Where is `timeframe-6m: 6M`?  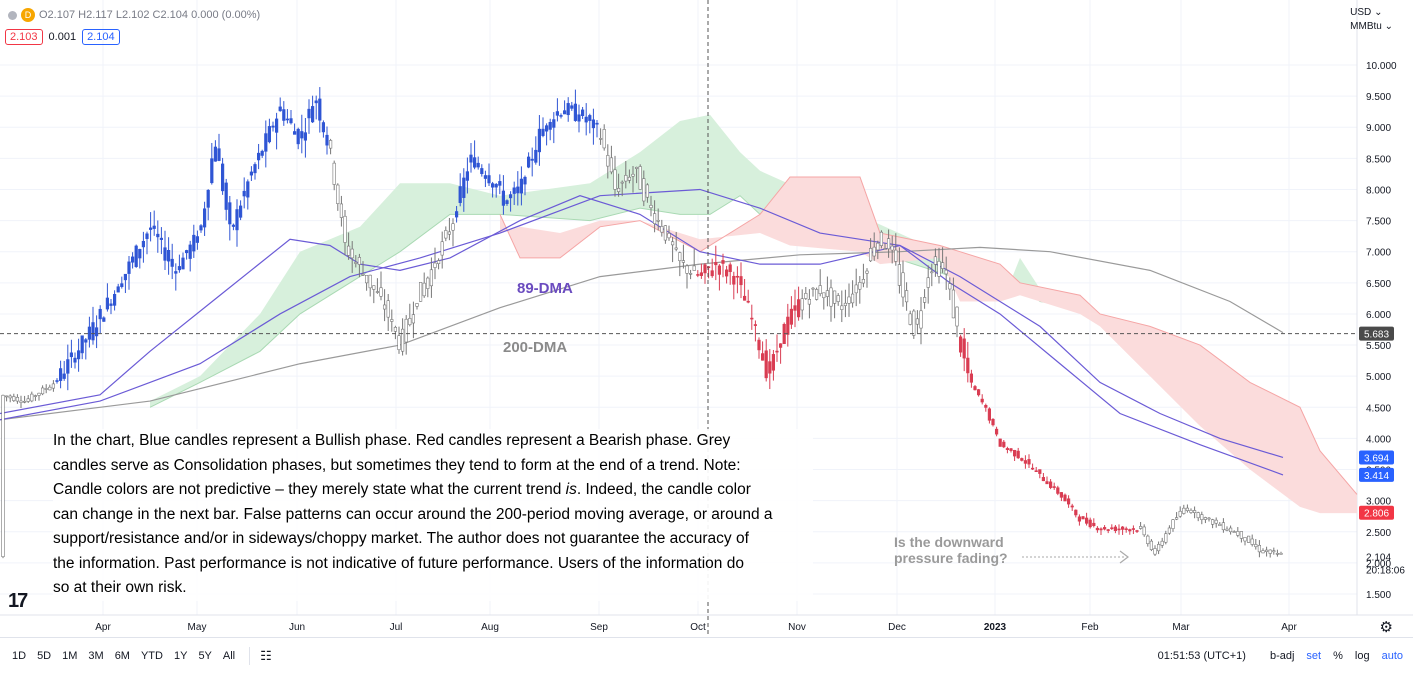 timeframe-6m: 6M is located at coordinates (122, 655).